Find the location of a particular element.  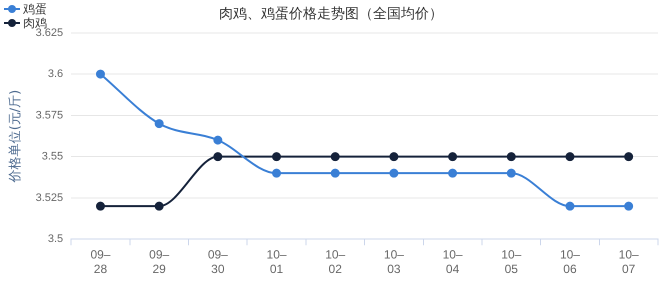

chart-title: 肉鸡、鸡蛋价格走势图（全国均价） is located at coordinates (331, 14).